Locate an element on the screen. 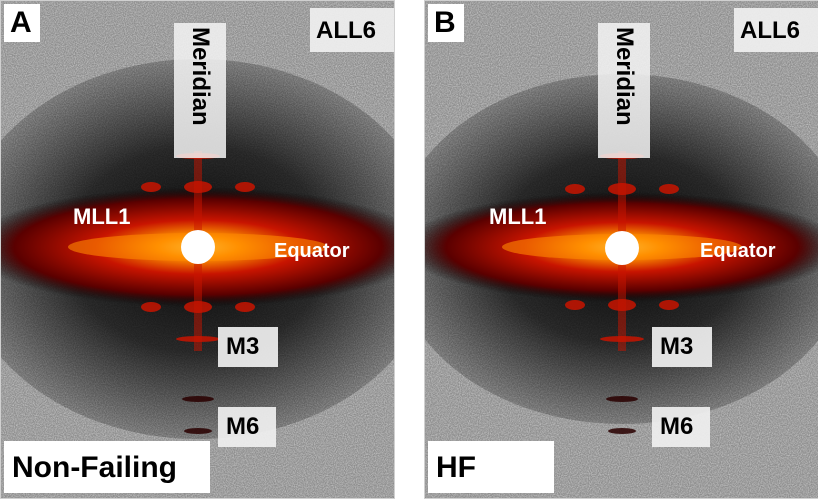  condition-label: Non-Failing is located at coordinates (107, 467).